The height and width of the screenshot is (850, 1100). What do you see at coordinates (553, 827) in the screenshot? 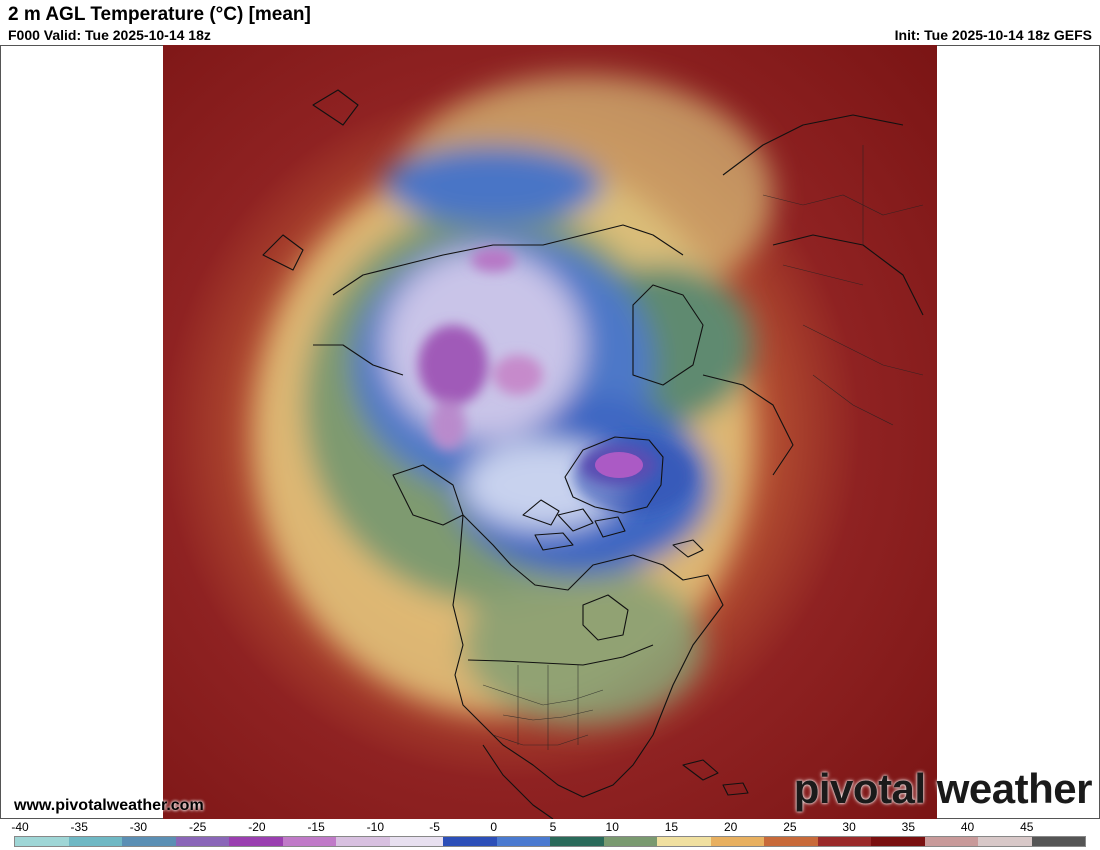
I see `colorbar-tick-label: 5` at bounding box center [553, 827].